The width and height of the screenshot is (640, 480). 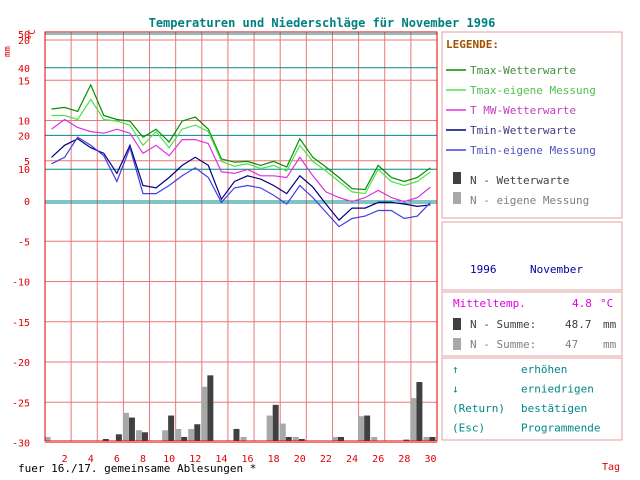 I want to click on y-tick-mm: 50, so click(x=24, y=35).